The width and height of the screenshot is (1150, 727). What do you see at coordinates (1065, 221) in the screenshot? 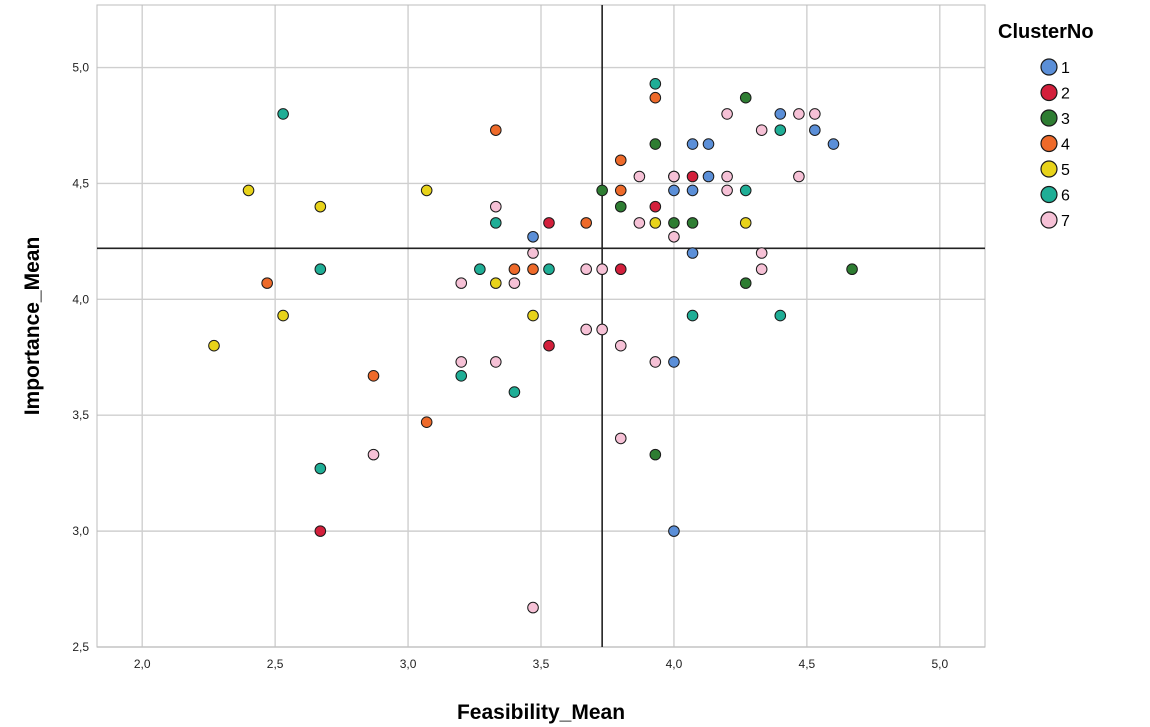
I see `legend-label: 7` at bounding box center [1065, 221].